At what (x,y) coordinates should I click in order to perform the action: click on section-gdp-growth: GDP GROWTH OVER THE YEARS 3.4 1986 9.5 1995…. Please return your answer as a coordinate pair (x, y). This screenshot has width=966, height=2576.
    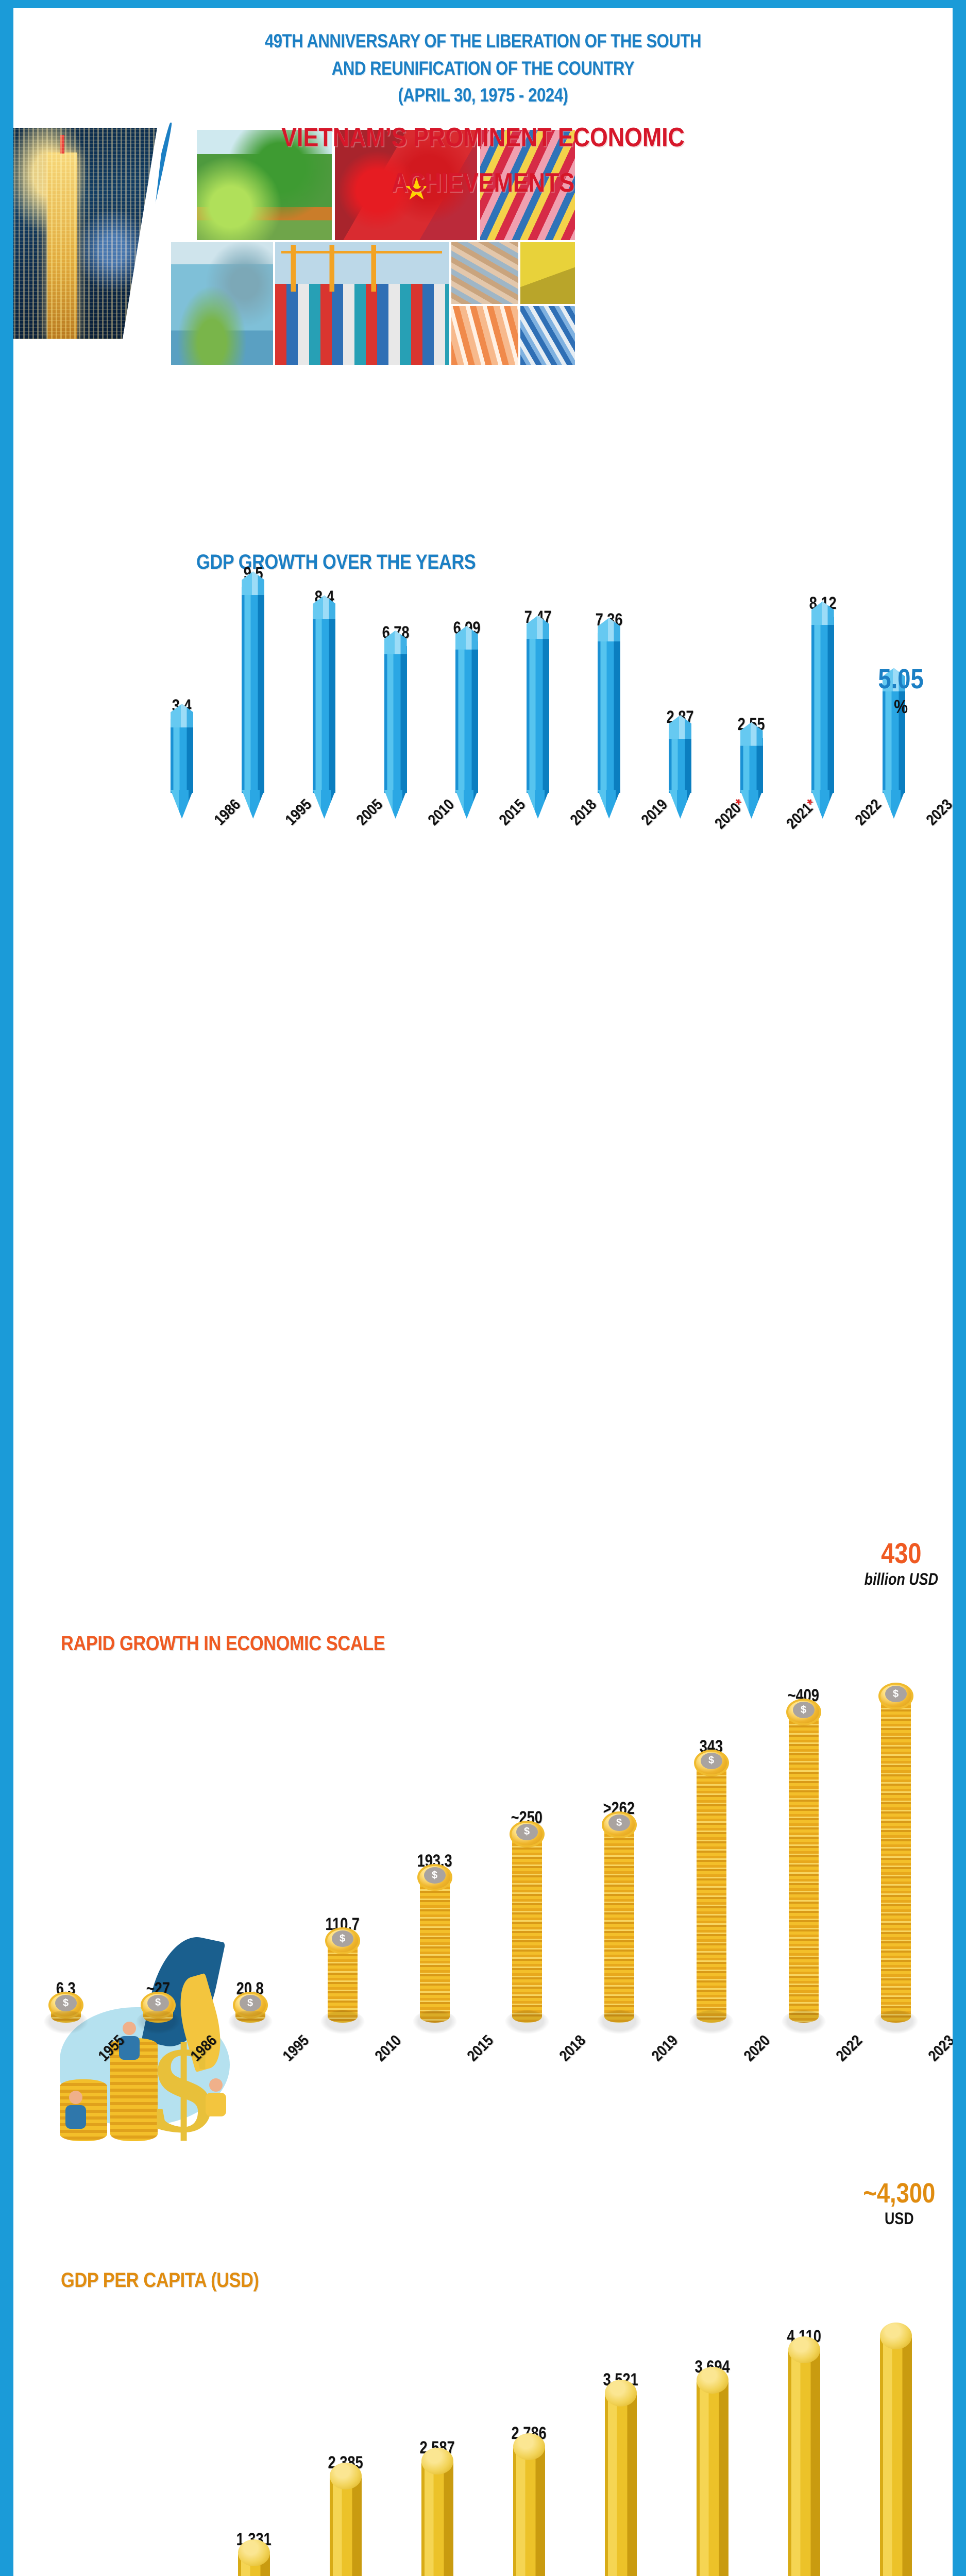
    Looking at the image, I should click on (483, 734).